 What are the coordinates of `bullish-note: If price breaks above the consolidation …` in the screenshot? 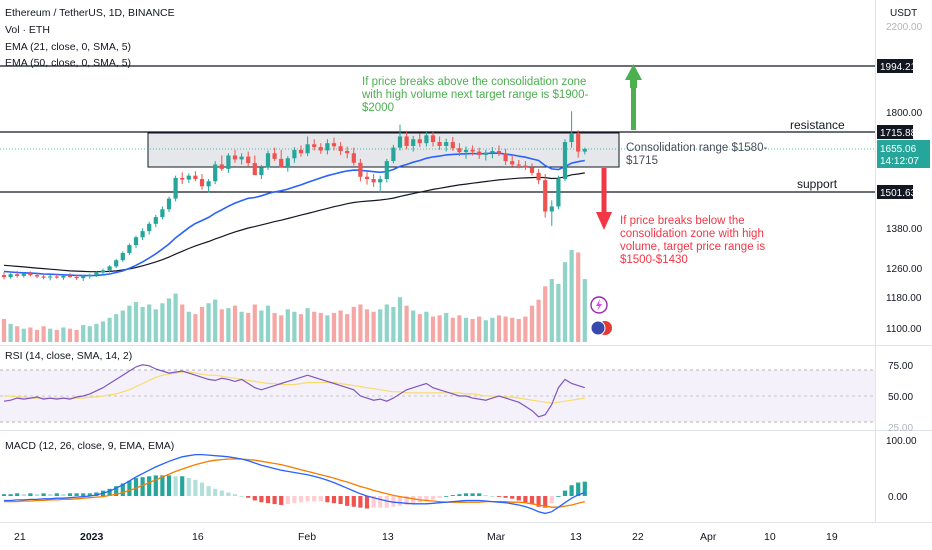 It's located at (475, 95).